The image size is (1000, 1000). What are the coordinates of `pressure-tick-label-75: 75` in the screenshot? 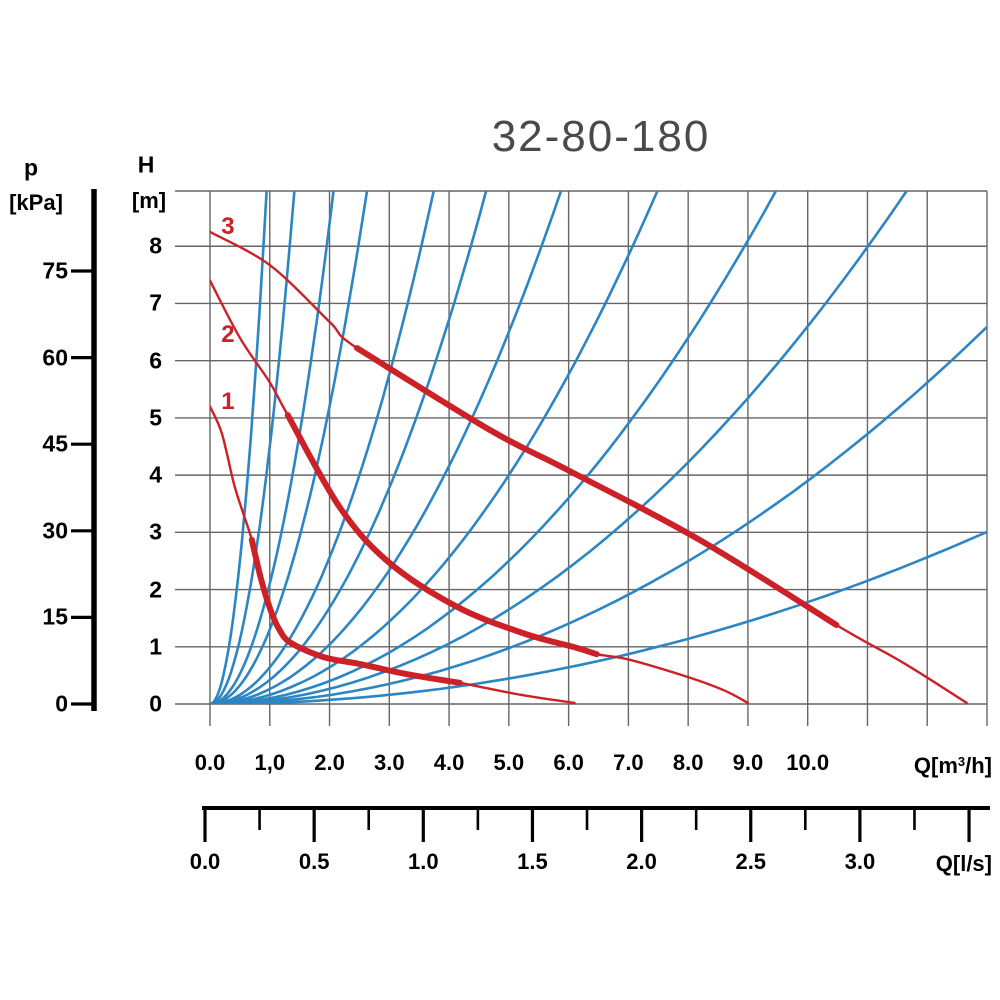 It's located at (55, 270).